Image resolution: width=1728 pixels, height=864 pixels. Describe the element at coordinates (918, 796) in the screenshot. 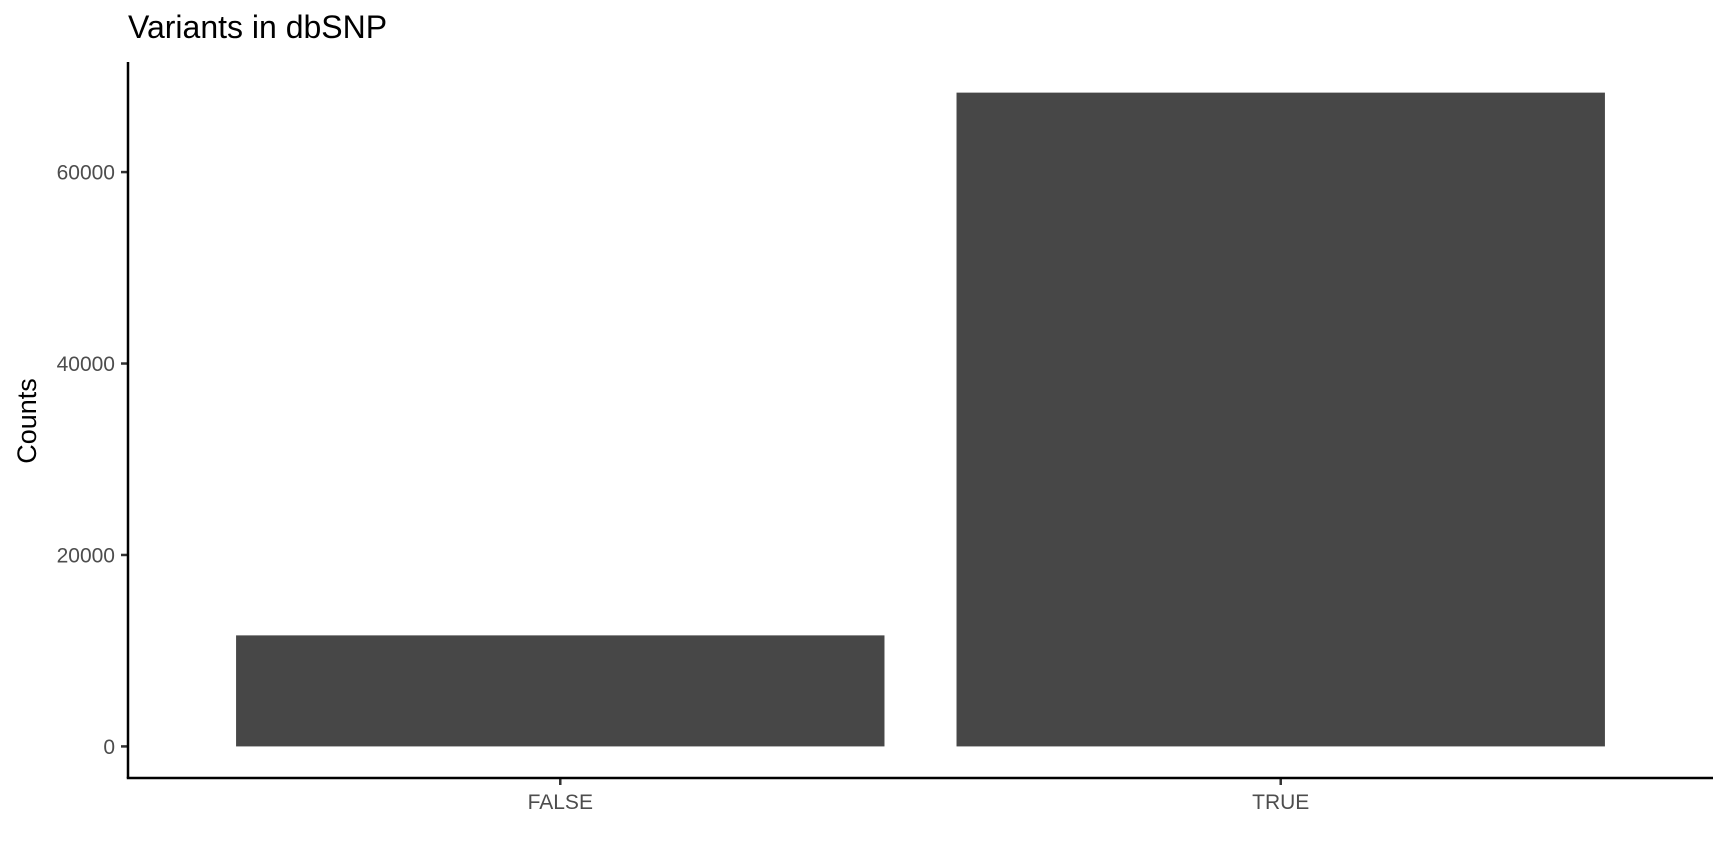

I see `x-axis-ticks: FALSE TRUE` at that location.